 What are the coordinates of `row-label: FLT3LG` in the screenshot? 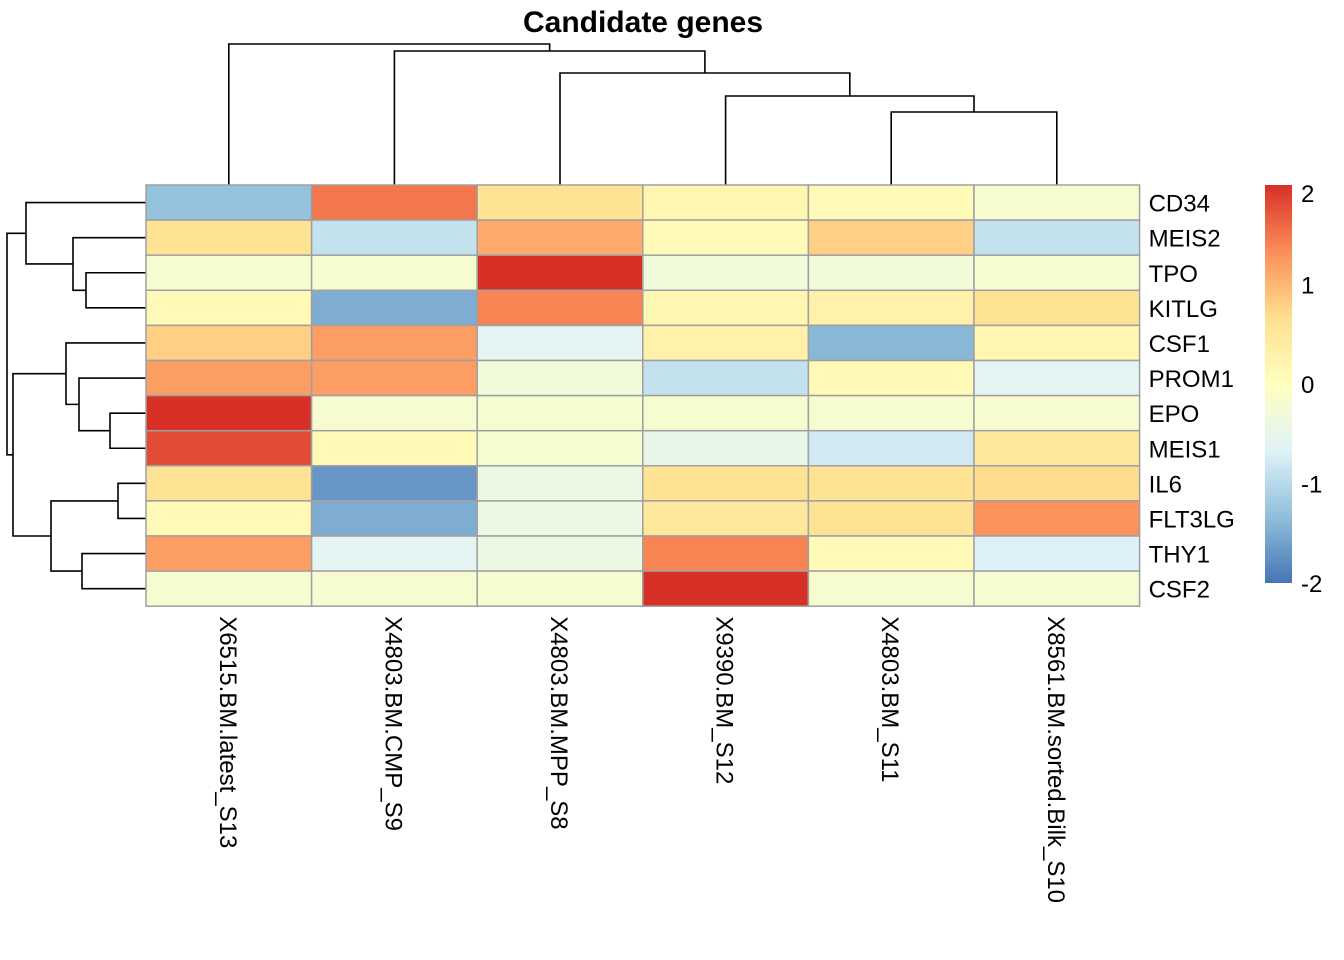 It's located at (1192, 519).